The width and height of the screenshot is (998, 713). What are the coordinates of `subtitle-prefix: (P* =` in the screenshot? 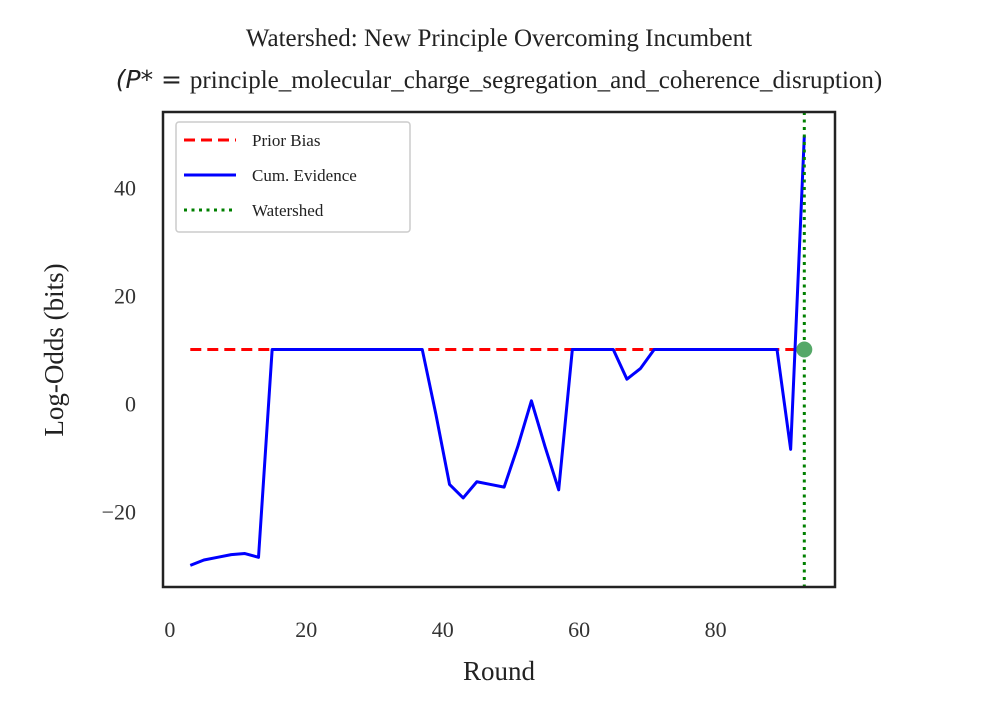 It's located at (153, 79).